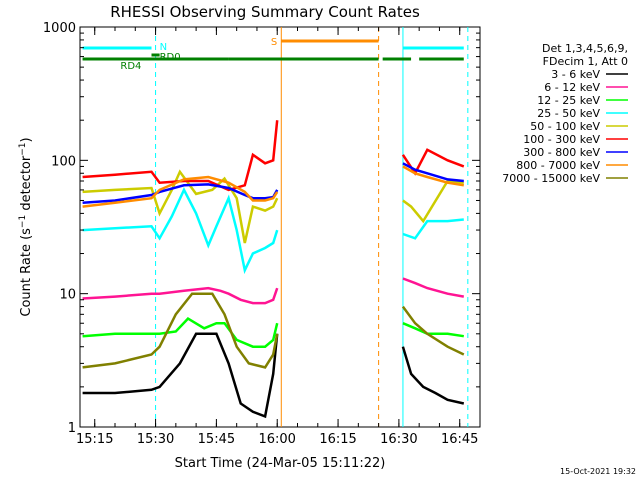 The image size is (640, 480). Describe the element at coordinates (163, 47) in the screenshot. I see `state-label-n: N` at that location.